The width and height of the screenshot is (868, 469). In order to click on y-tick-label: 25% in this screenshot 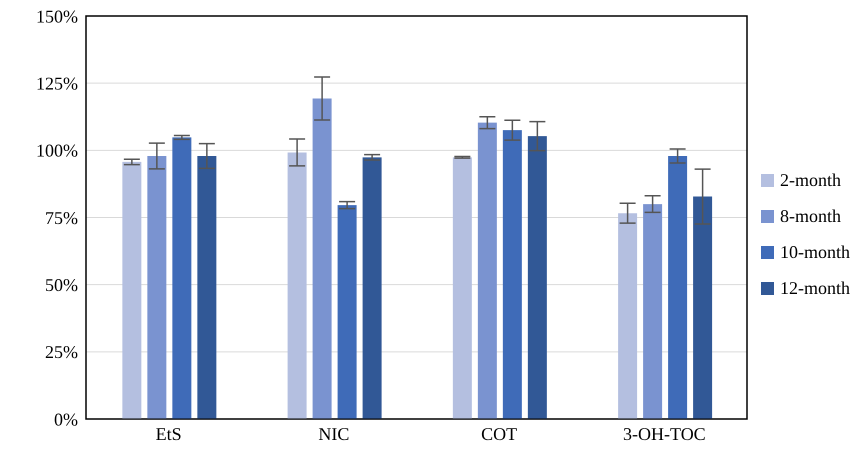, I will do `click(61, 352)`.